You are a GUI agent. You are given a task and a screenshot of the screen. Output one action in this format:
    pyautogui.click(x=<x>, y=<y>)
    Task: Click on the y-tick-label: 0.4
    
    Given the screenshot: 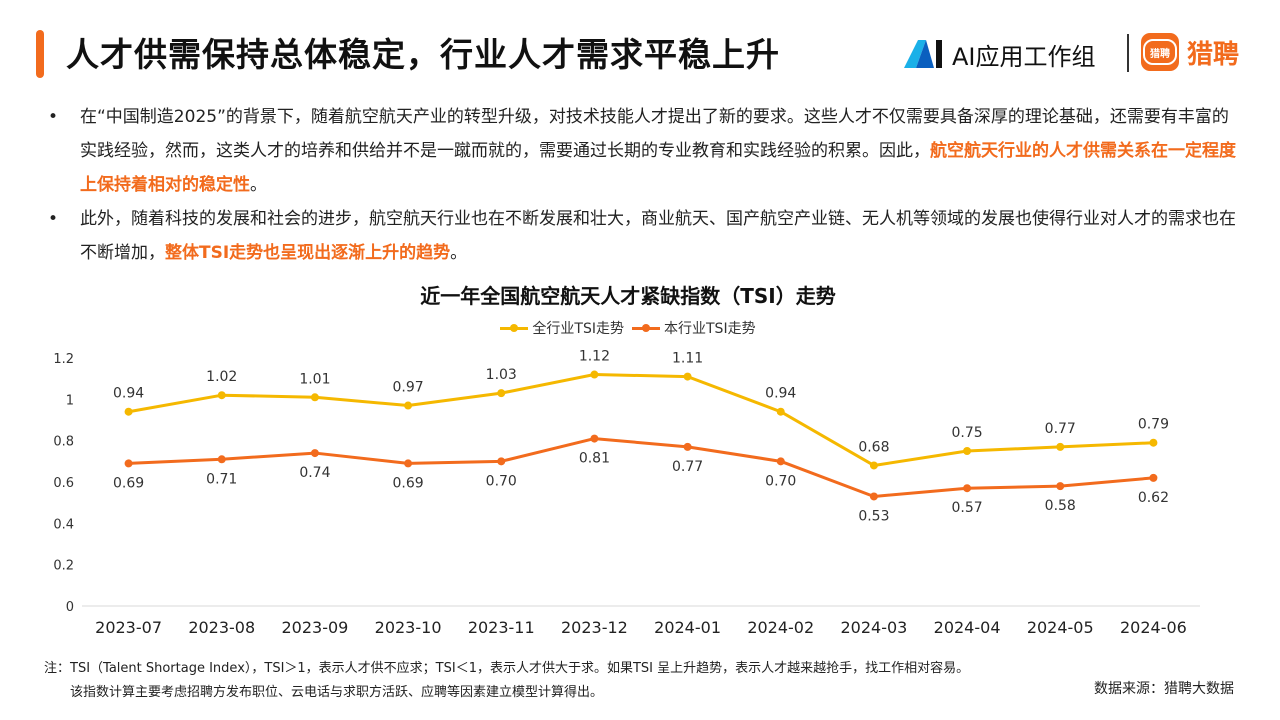 What is the action you would take?
    pyautogui.click(x=63, y=524)
    